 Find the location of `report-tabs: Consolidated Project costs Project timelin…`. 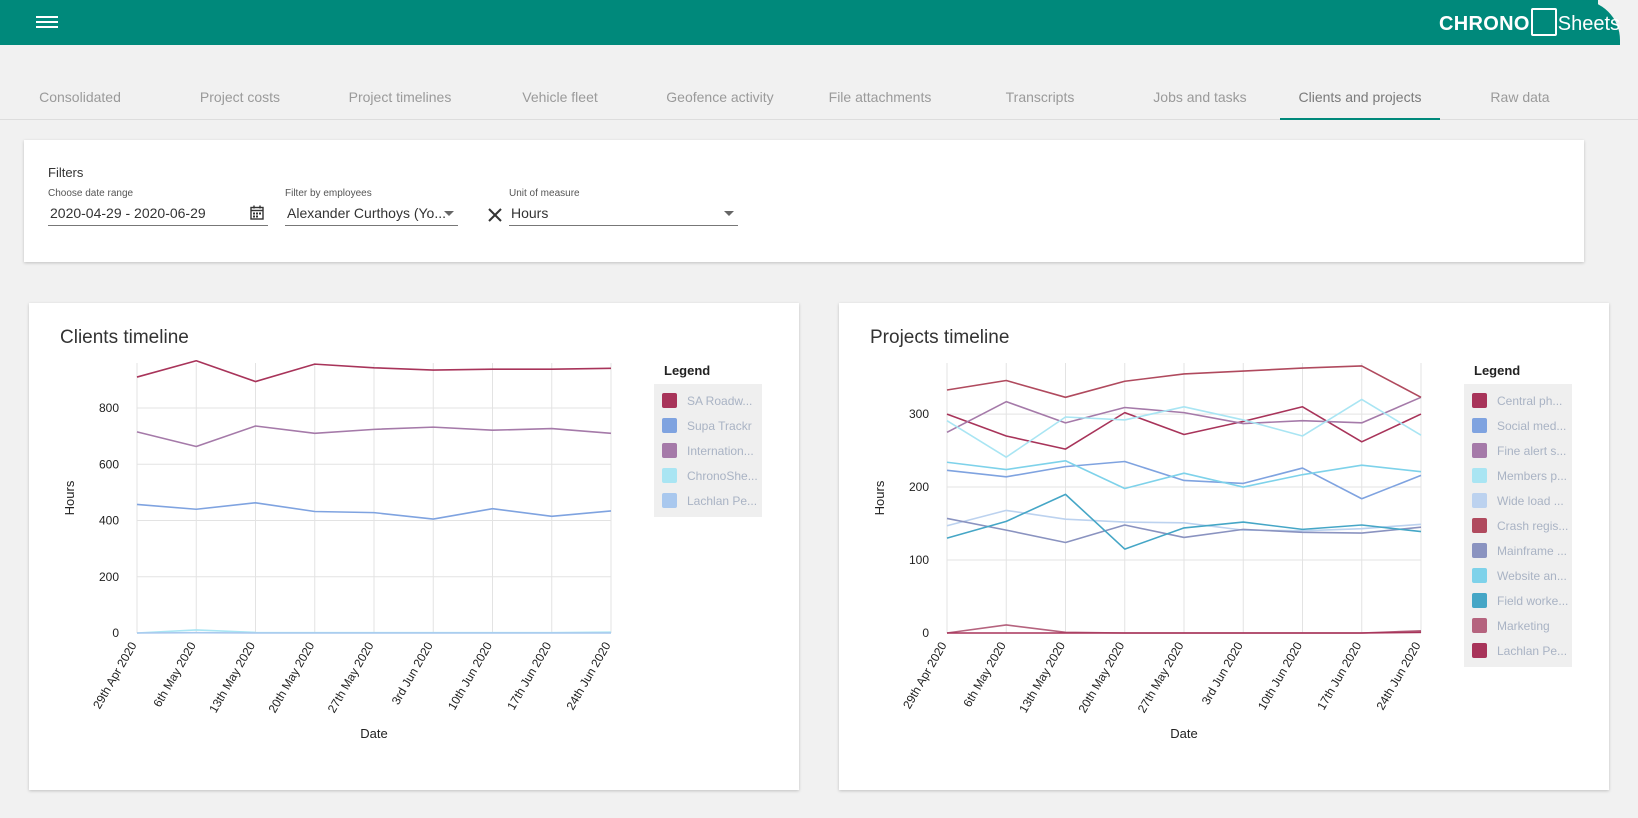

report-tabs: Consolidated Project costs Project timelin… is located at coordinates (819, 98).